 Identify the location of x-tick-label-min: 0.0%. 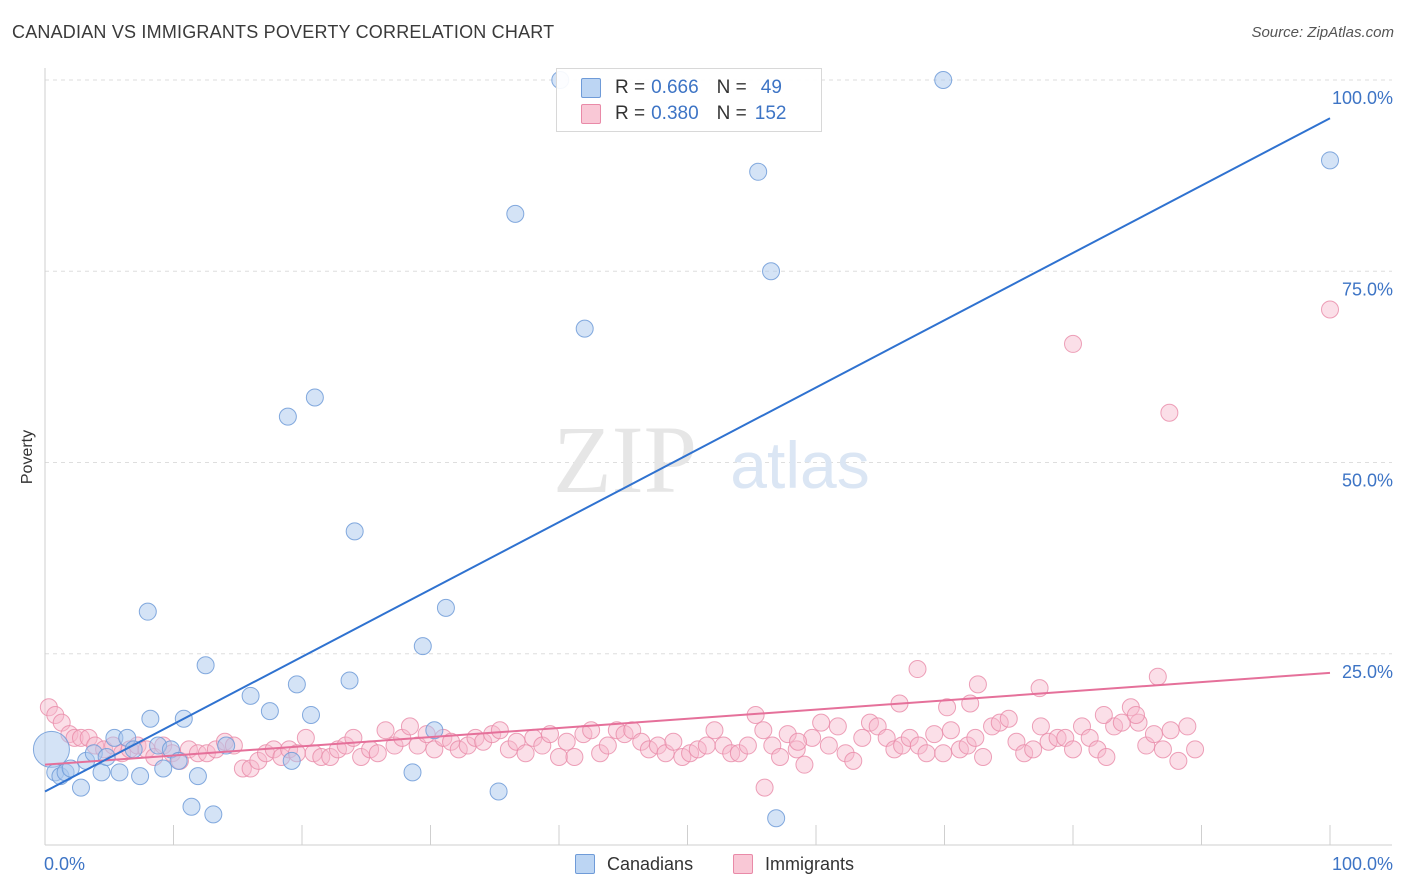
(64, 864).